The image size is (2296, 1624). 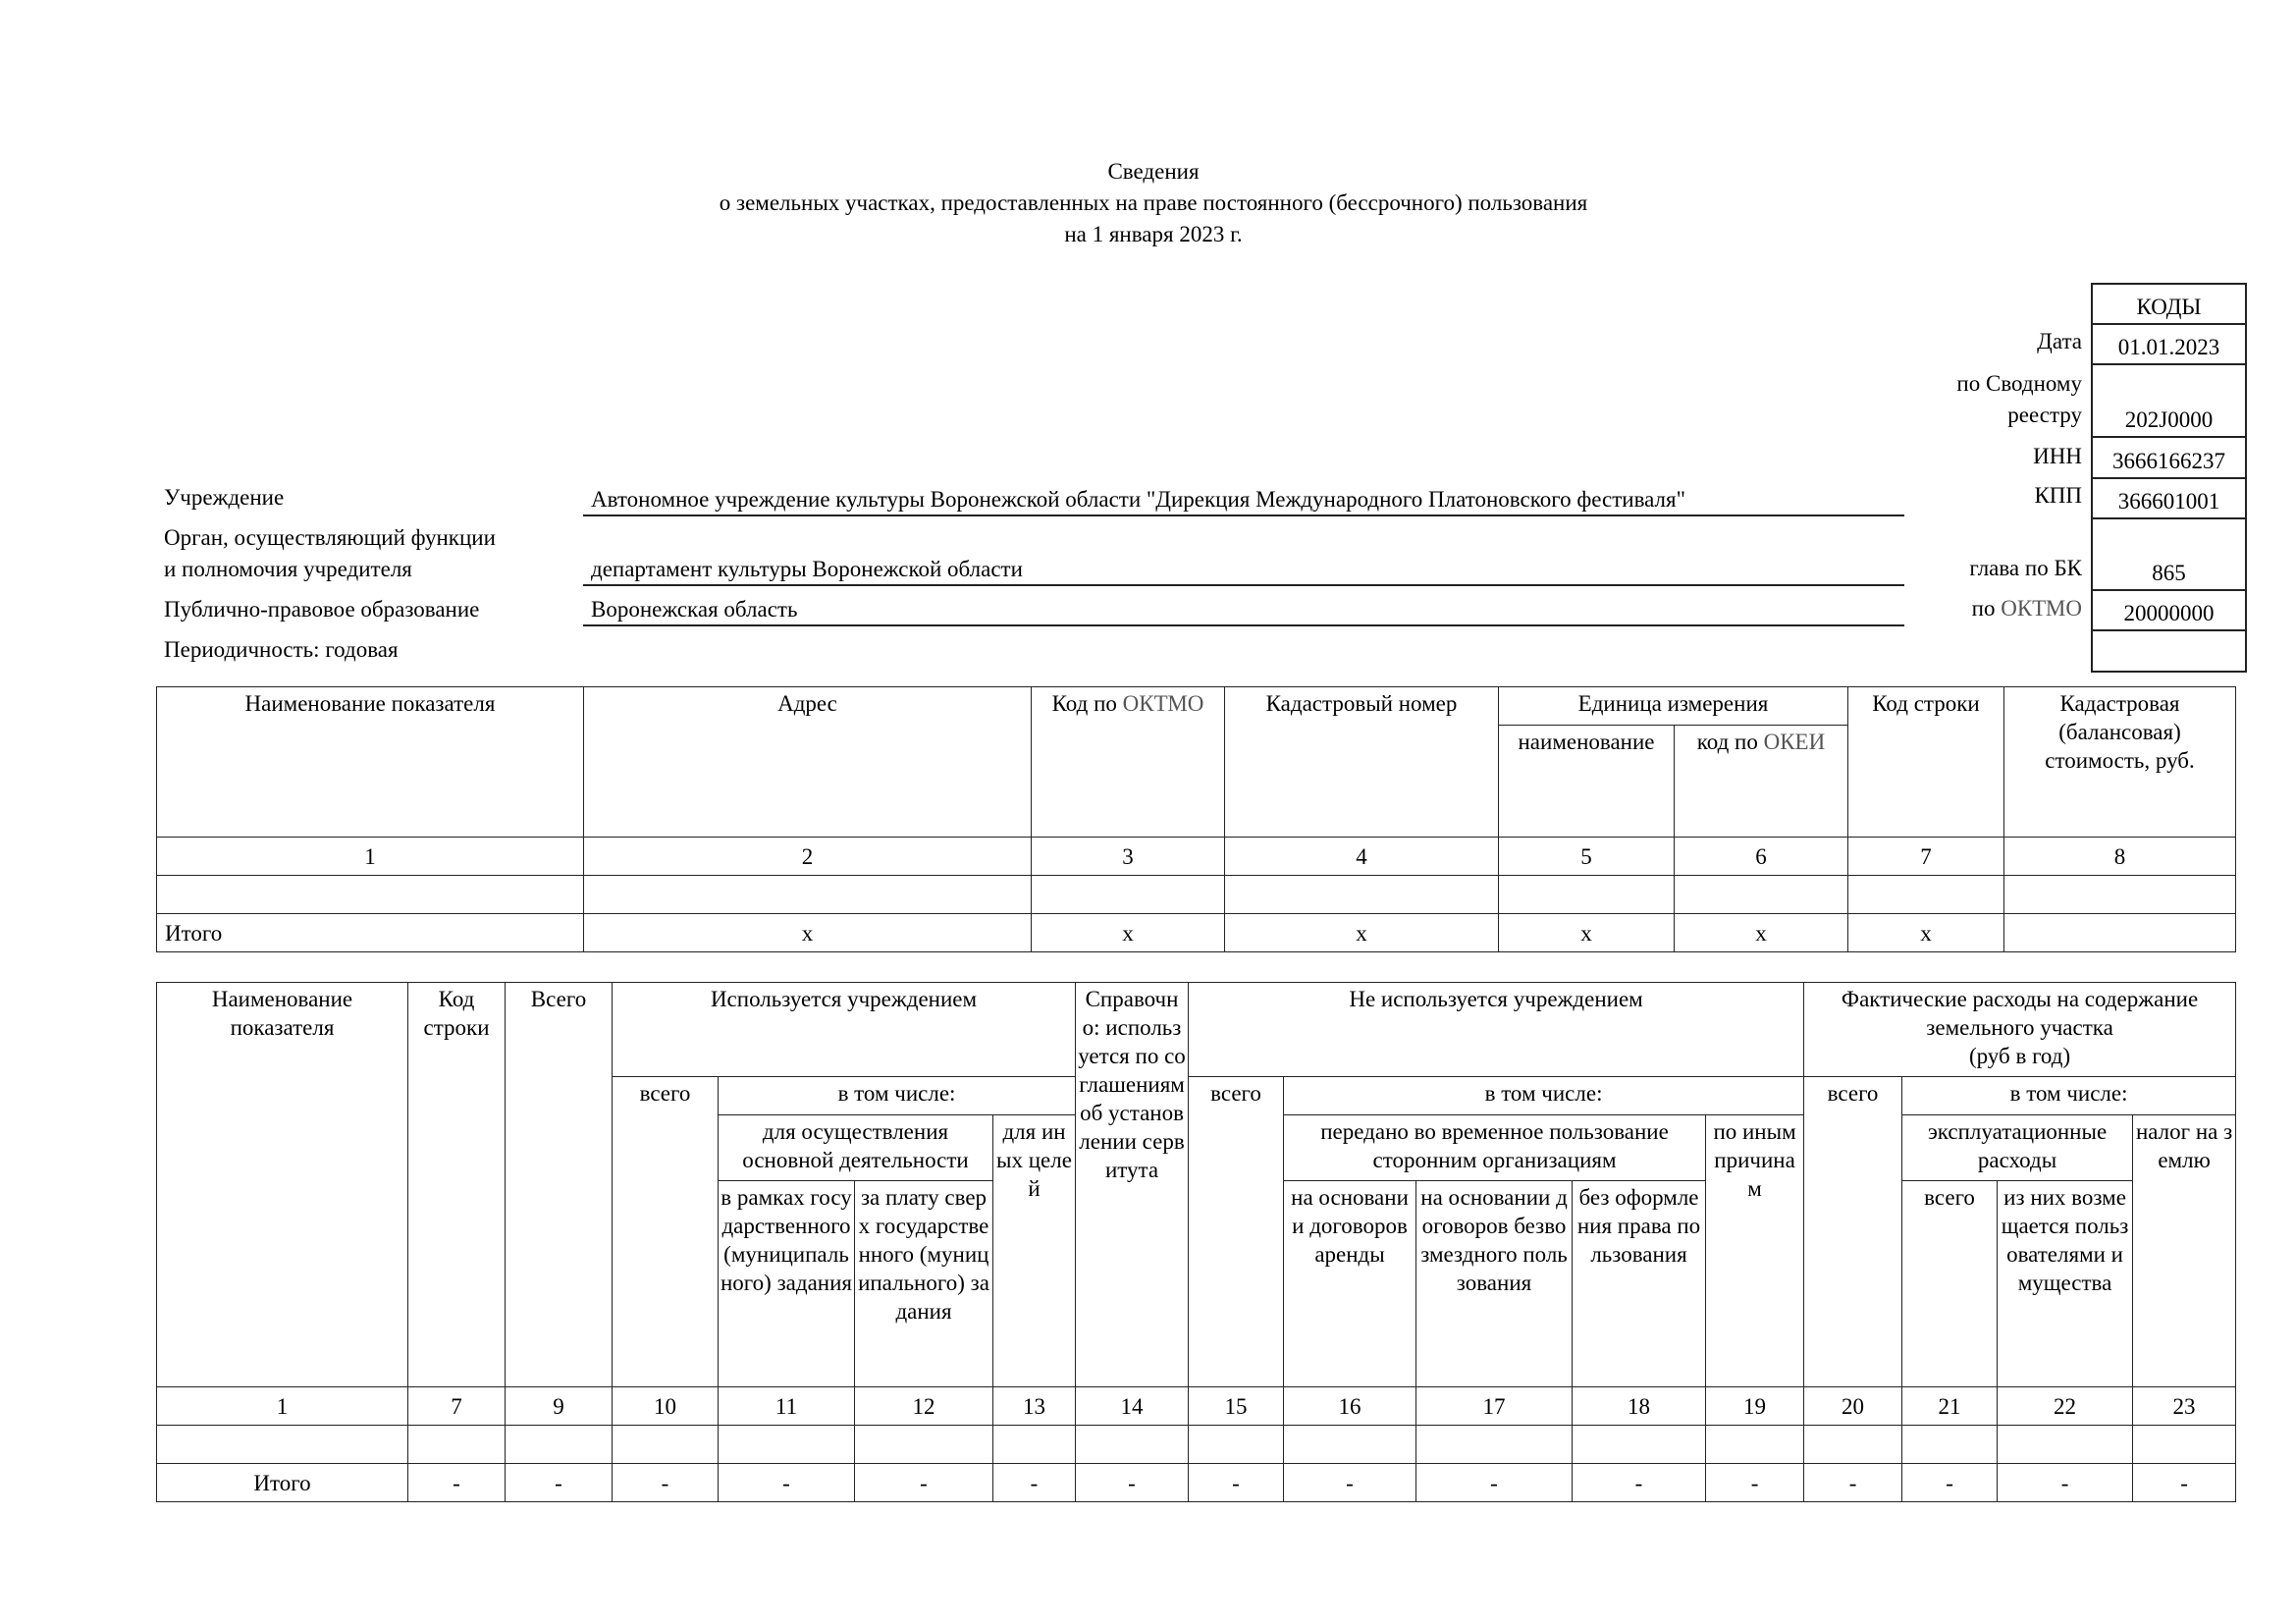 I want to click on code-oktmo-label: по ОКТМО, so click(x=2027, y=608).